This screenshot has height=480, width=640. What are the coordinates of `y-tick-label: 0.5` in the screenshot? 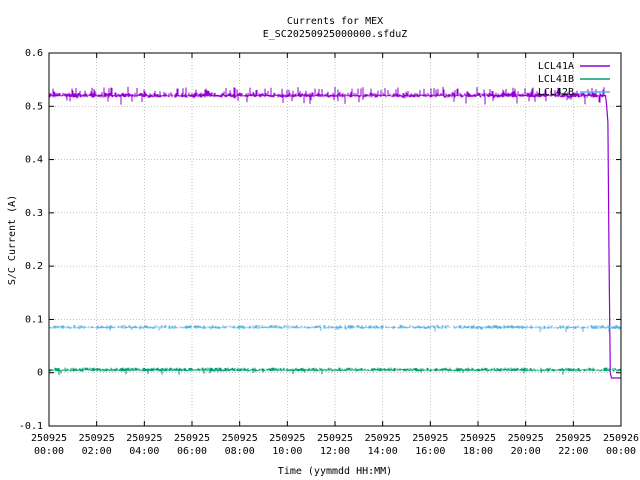 It's located at (34, 106).